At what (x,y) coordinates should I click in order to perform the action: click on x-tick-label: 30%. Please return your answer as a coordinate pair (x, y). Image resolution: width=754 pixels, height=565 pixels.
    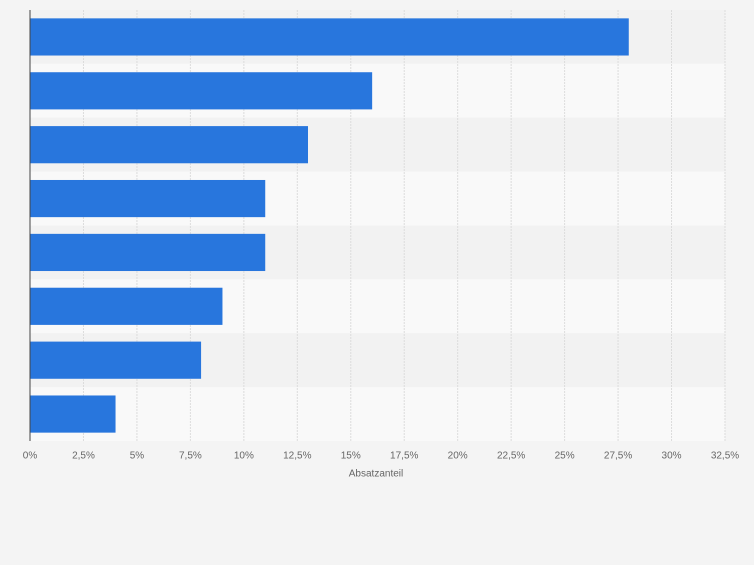
    Looking at the image, I should click on (672, 456).